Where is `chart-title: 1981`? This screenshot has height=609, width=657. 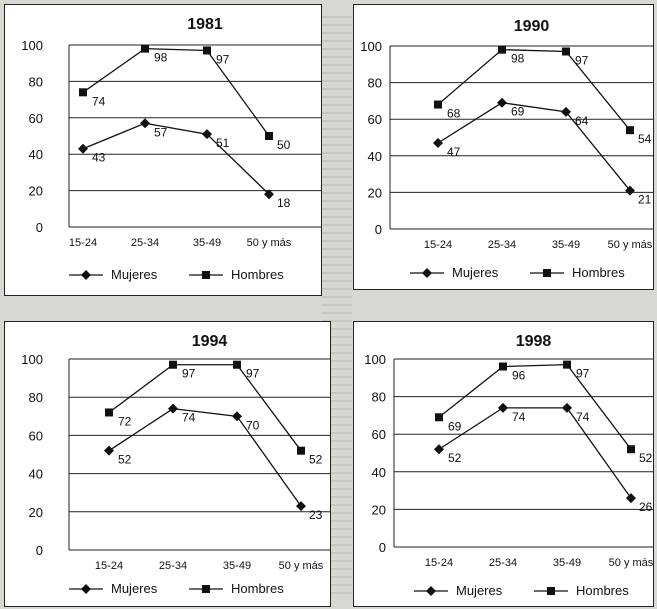 chart-title: 1981 is located at coordinates (205, 24).